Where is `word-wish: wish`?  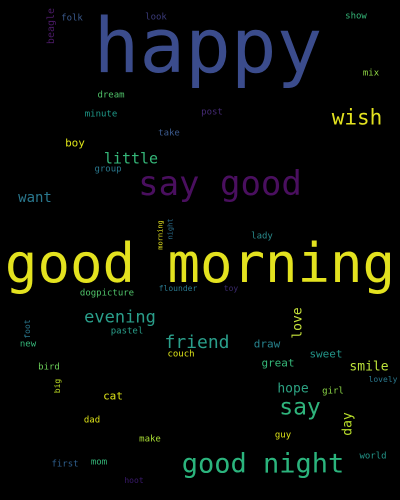 word-wish: wish is located at coordinates (357, 117).